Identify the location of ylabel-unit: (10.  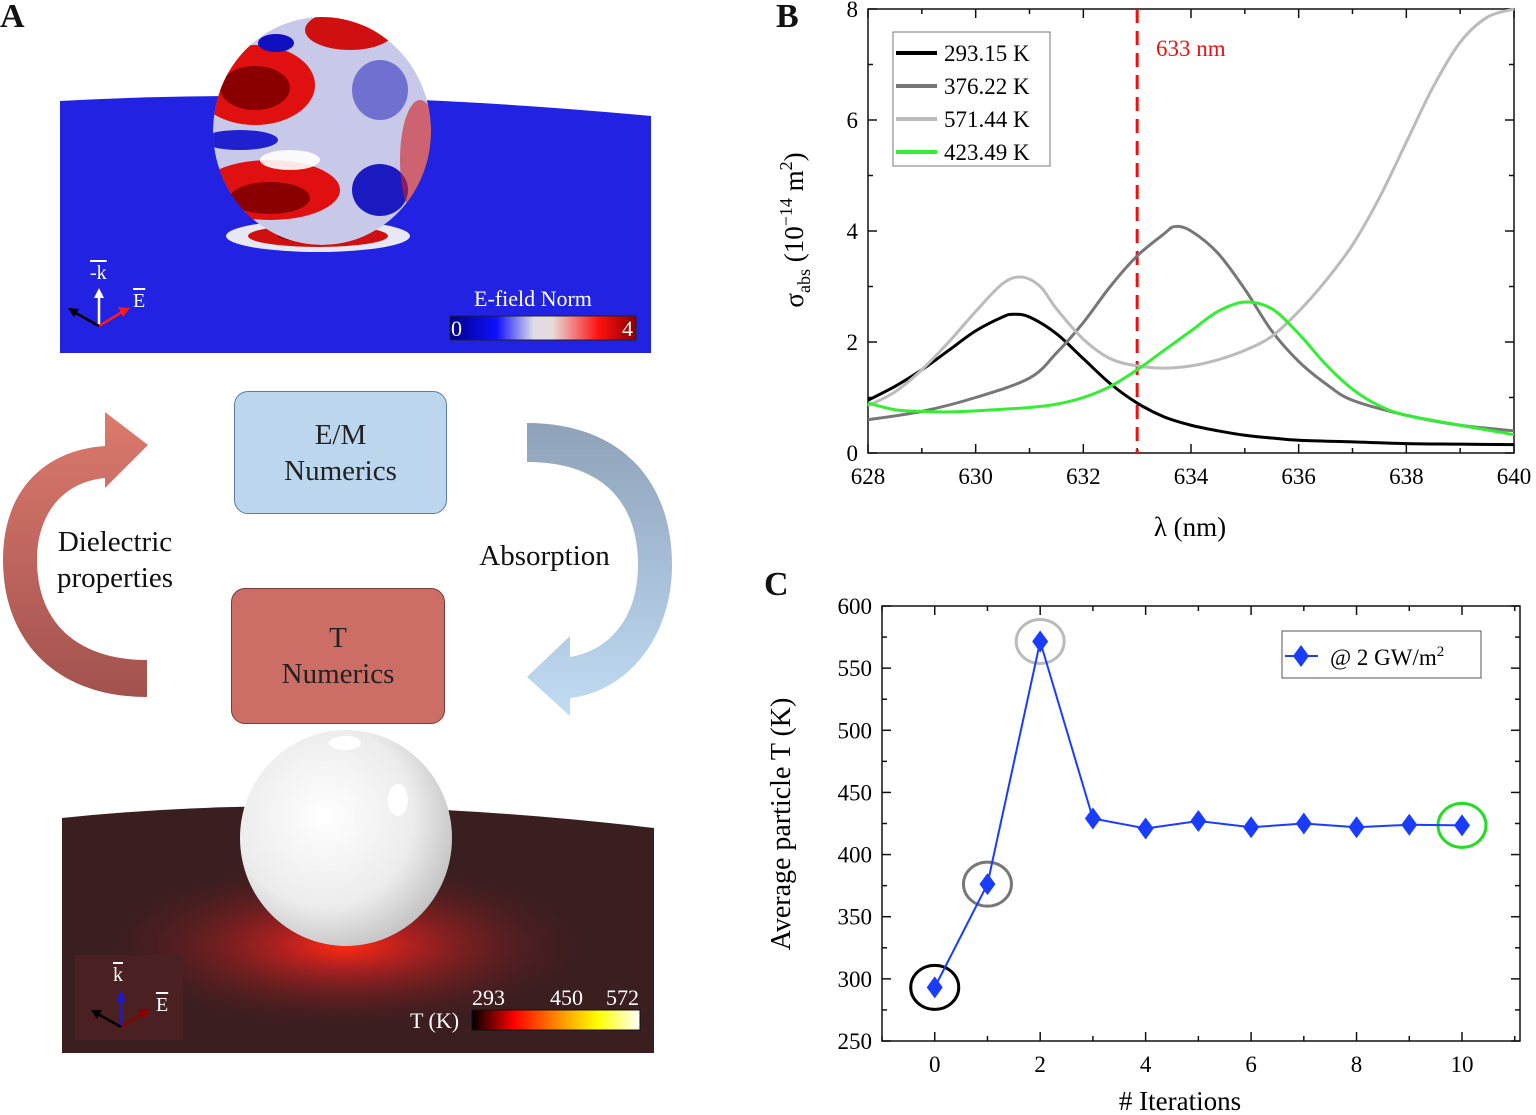
(794, 247).